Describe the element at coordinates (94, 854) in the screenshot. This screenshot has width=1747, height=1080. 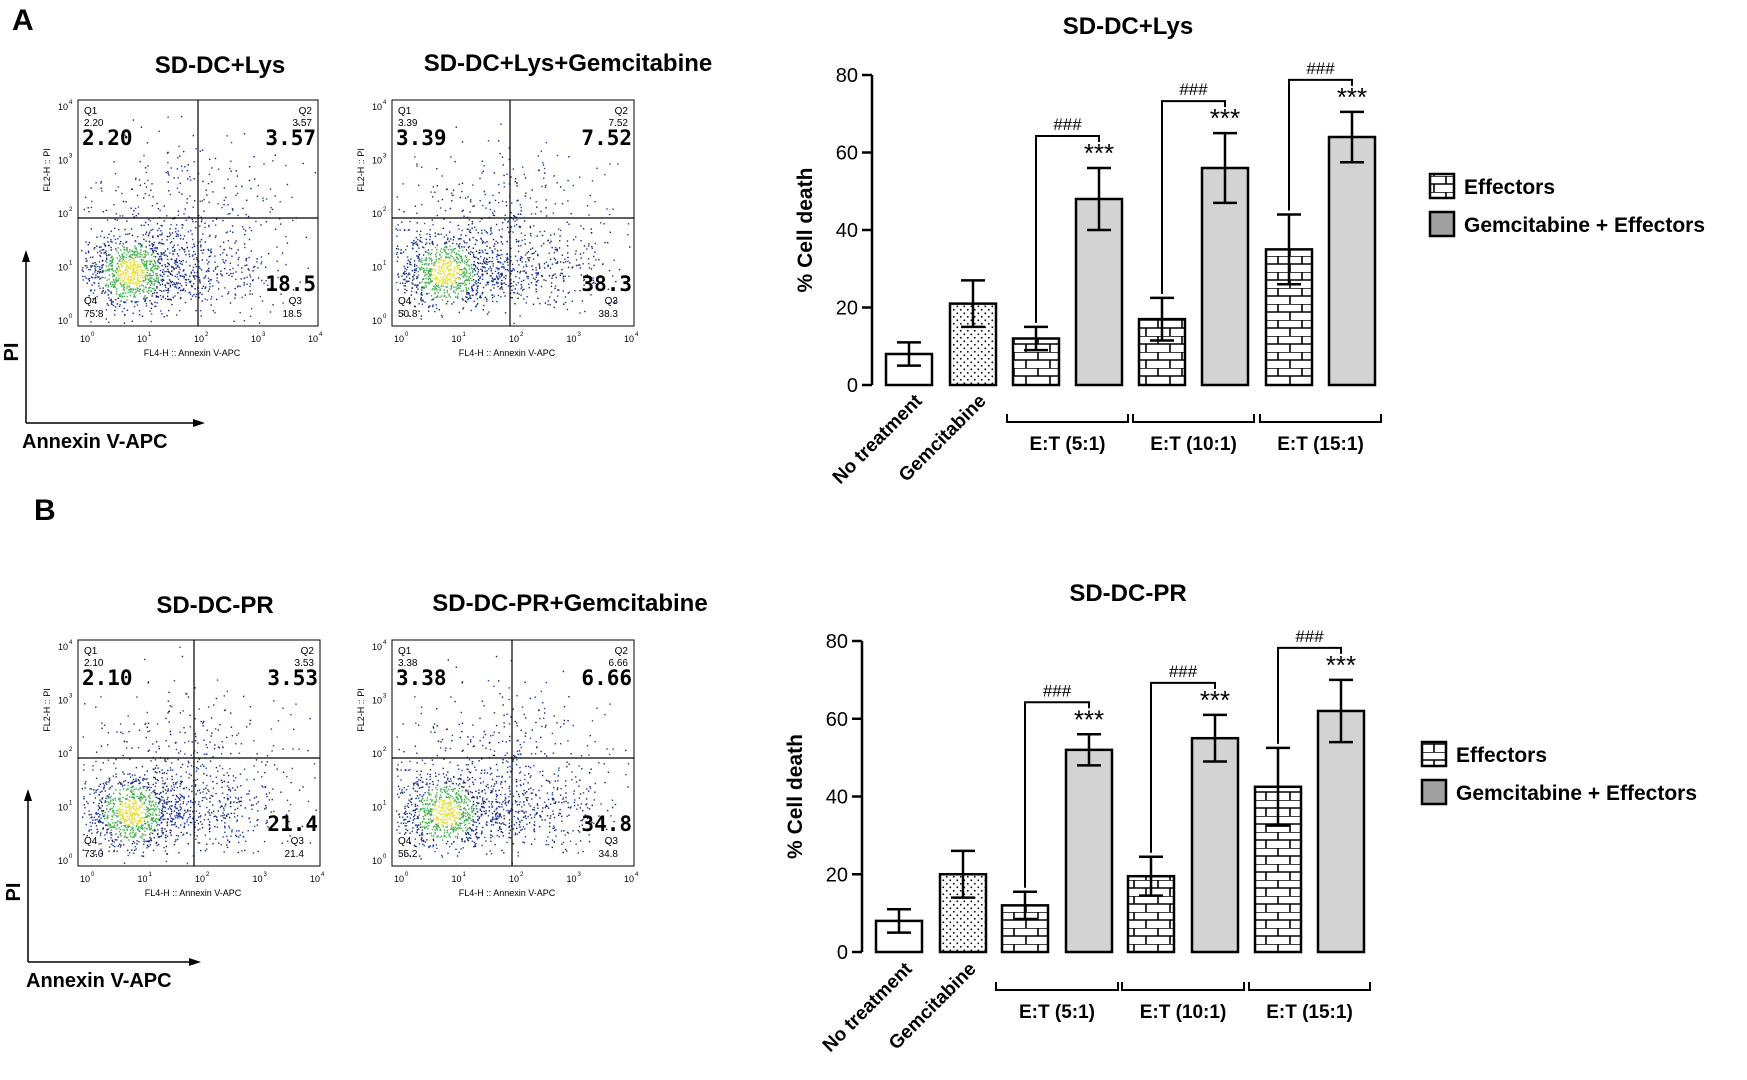
I see `quadrant-small-value-q4: 73.0` at that location.